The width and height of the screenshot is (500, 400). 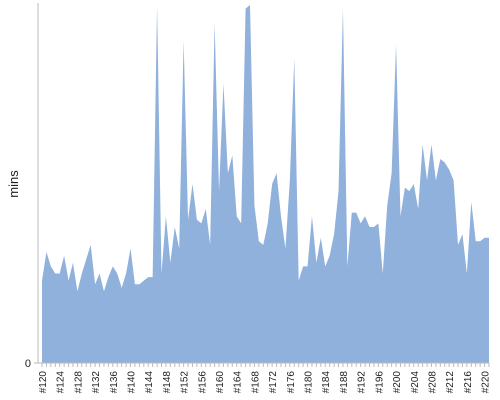 What do you see at coordinates (415, 382) in the screenshot?
I see `x-tick-label: #204` at bounding box center [415, 382].